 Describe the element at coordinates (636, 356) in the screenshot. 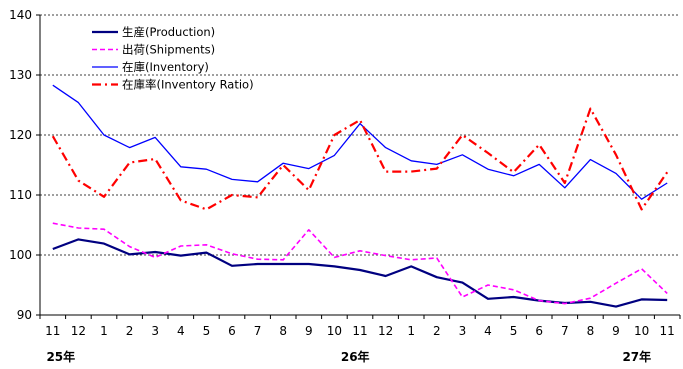

I see `year-label: 27年` at that location.